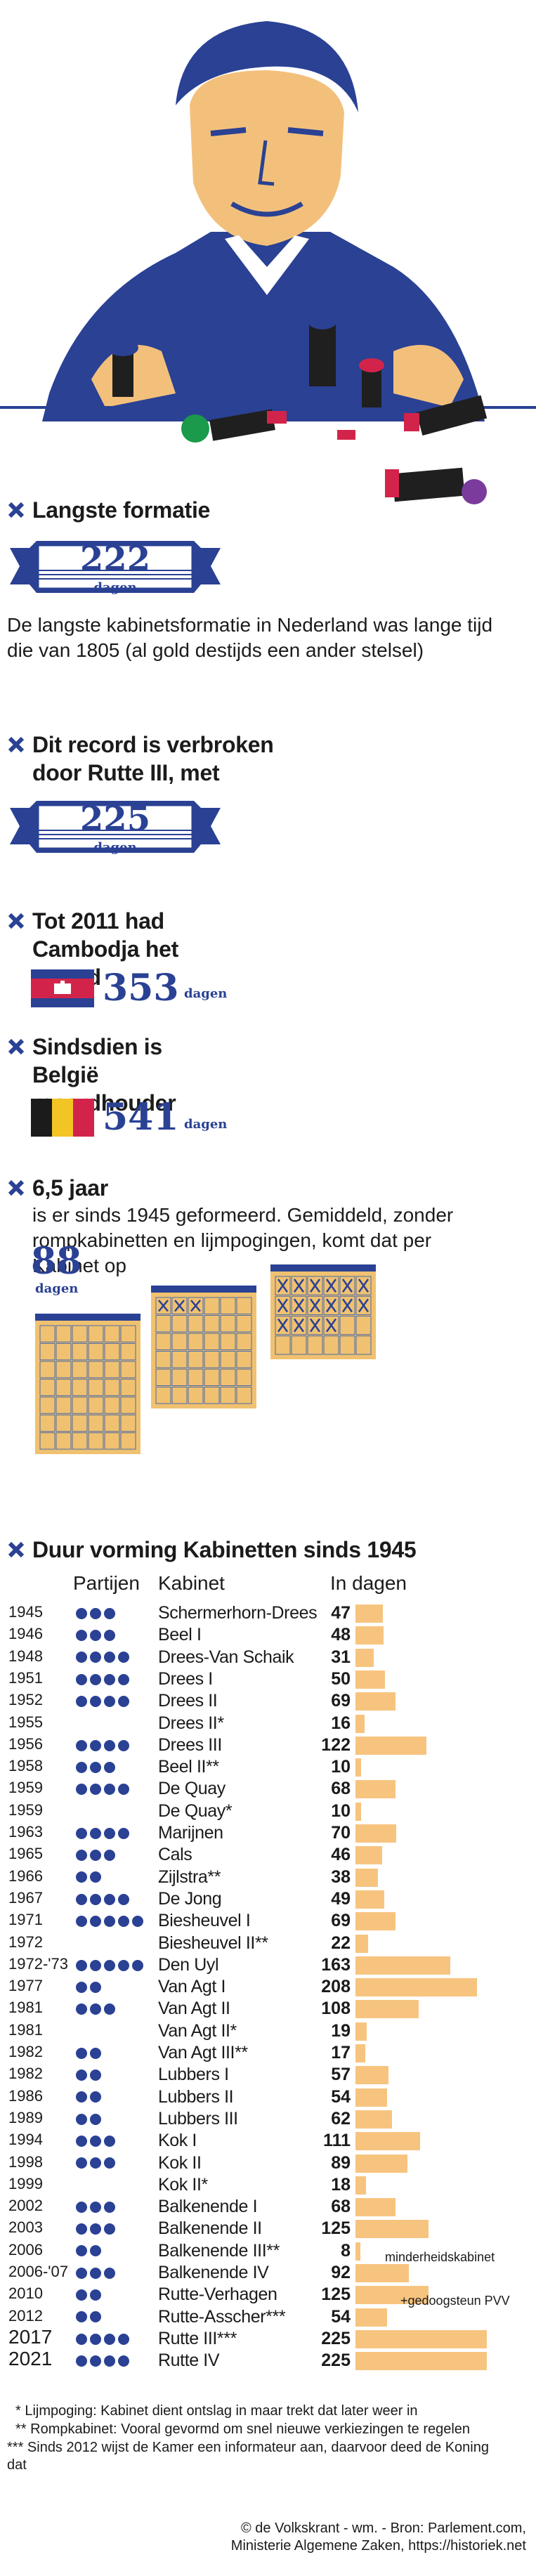 This screenshot has width=536, height=2576. I want to click on row-year: 1977, so click(25, 1986).